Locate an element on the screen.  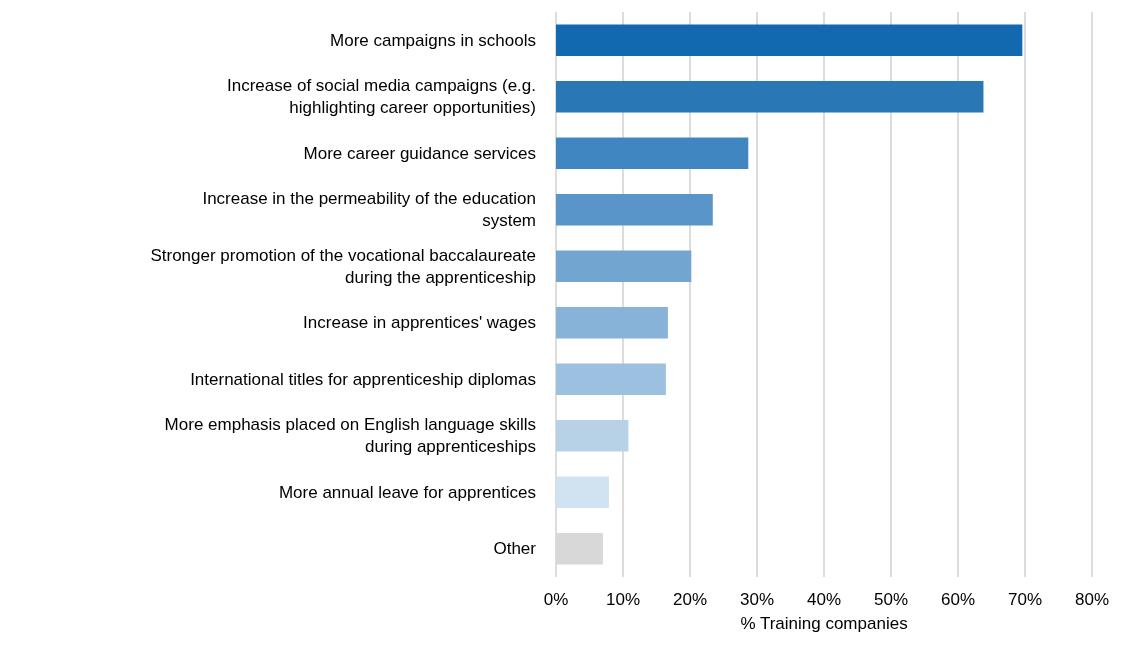
x-tick-label: 70% is located at coordinates (1025, 599).